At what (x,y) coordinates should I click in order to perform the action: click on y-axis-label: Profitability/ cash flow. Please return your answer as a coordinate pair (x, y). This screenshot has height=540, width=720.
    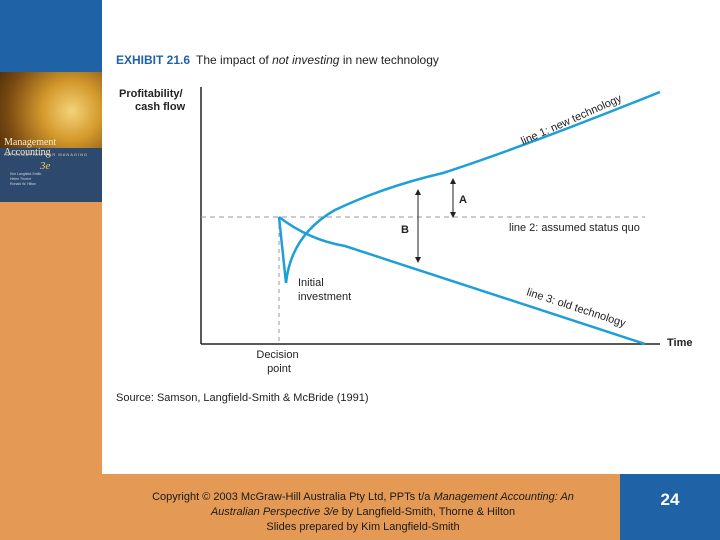
    Looking at the image, I should click on (152, 100).